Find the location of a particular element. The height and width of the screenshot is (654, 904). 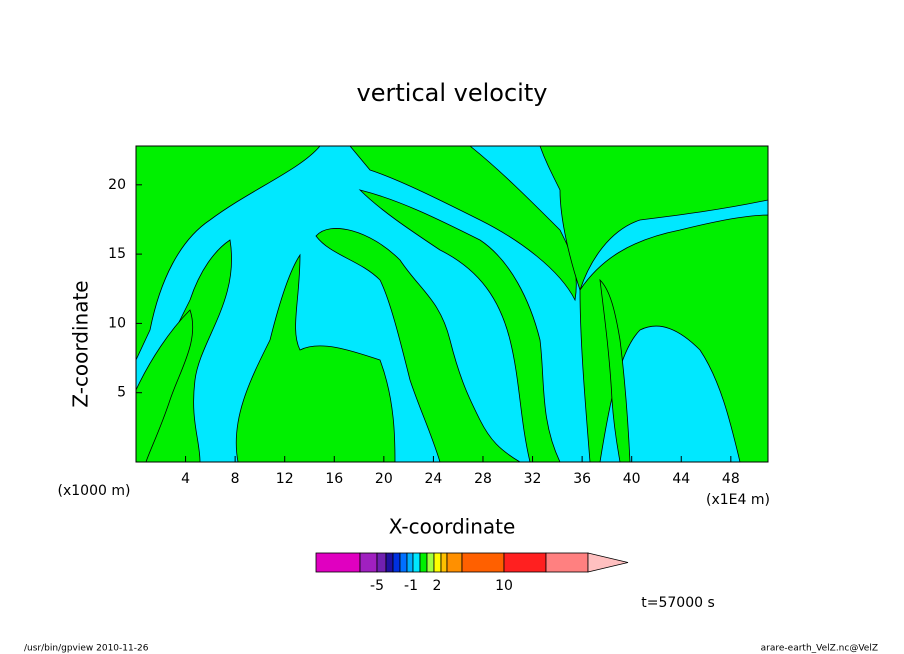

x-tick-label: 16 is located at coordinates (334, 479).